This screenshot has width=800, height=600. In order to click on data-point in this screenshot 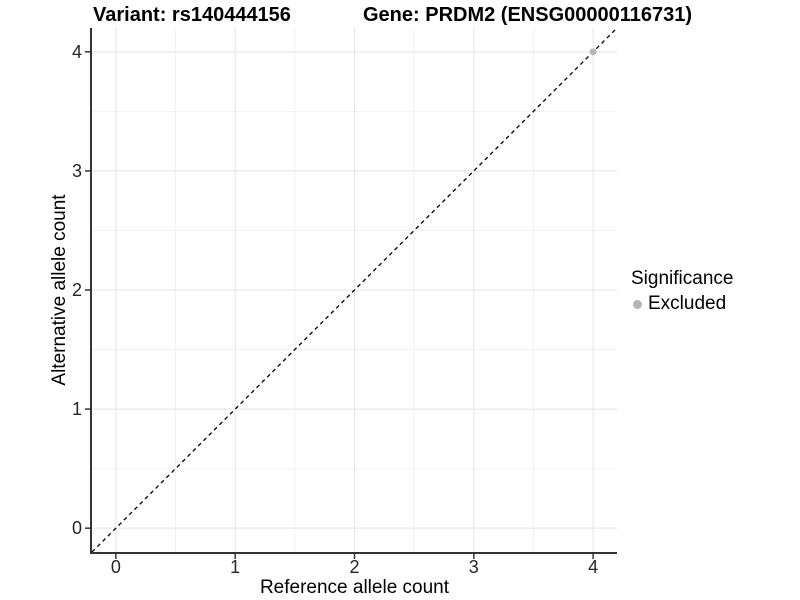, I will do `click(593, 52)`.